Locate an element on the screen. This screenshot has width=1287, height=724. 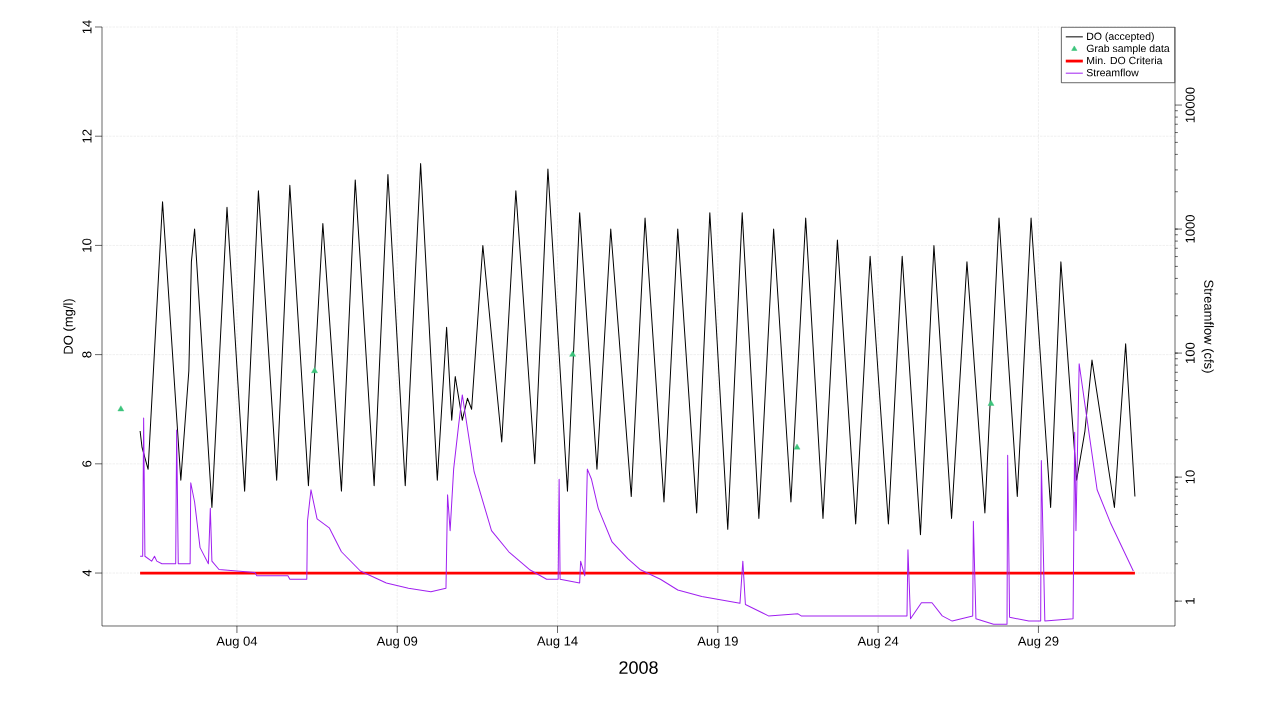
legend-label: Streamflow is located at coordinates (1112, 72).